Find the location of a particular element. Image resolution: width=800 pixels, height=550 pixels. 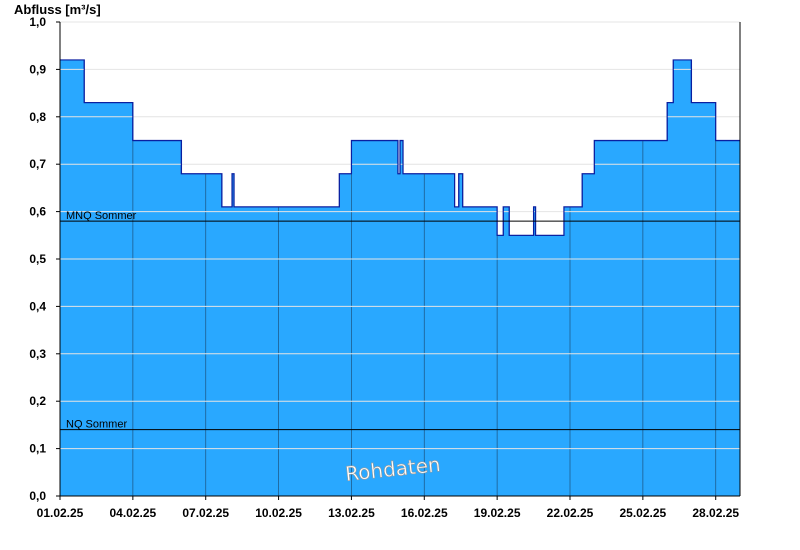

y-tick-label-7: 0,7 is located at coordinates (37, 164).